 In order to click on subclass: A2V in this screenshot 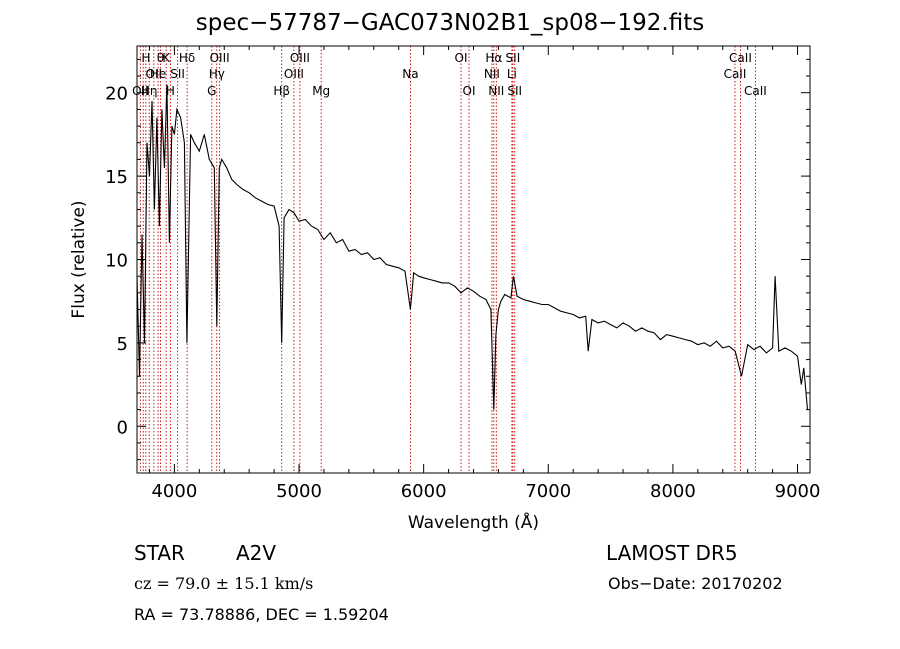, I will do `click(256, 553)`.